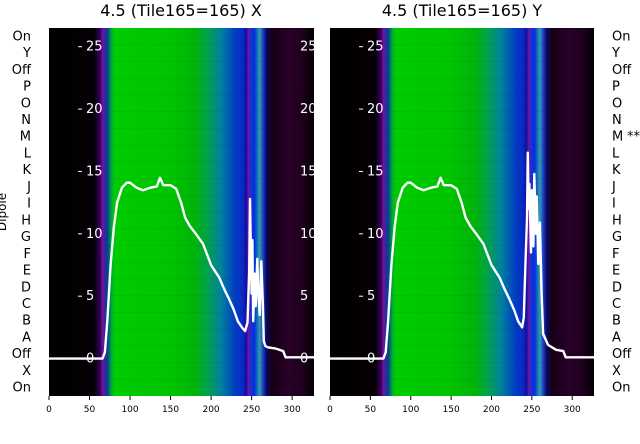 The height and width of the screenshot is (444, 640). What do you see at coordinates (462, 10) in the screenshot?
I see `panel-title: 4.5 (Tile165=165) Y` at bounding box center [462, 10].